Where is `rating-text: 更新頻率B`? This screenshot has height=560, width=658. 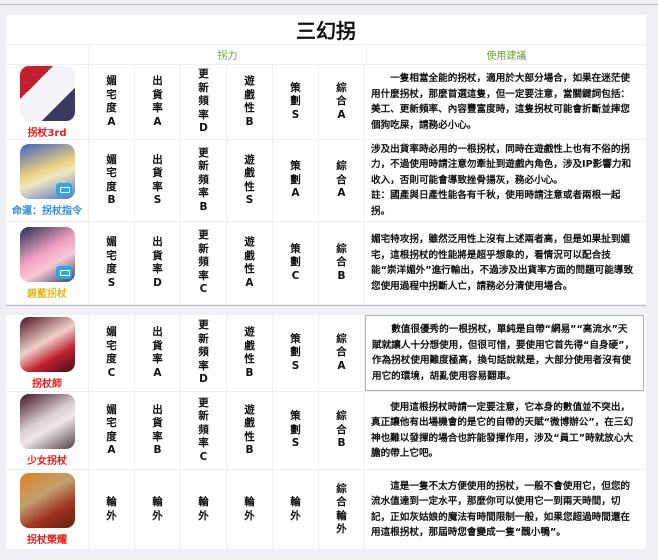
rating-text: 更新頻率B is located at coordinates (203, 179).